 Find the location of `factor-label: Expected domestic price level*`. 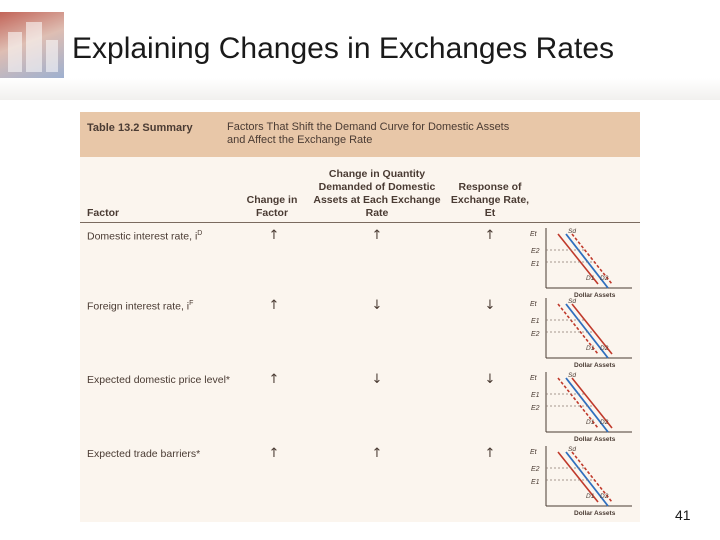

factor-label: Expected domestic price level* is located at coordinates (158, 380).